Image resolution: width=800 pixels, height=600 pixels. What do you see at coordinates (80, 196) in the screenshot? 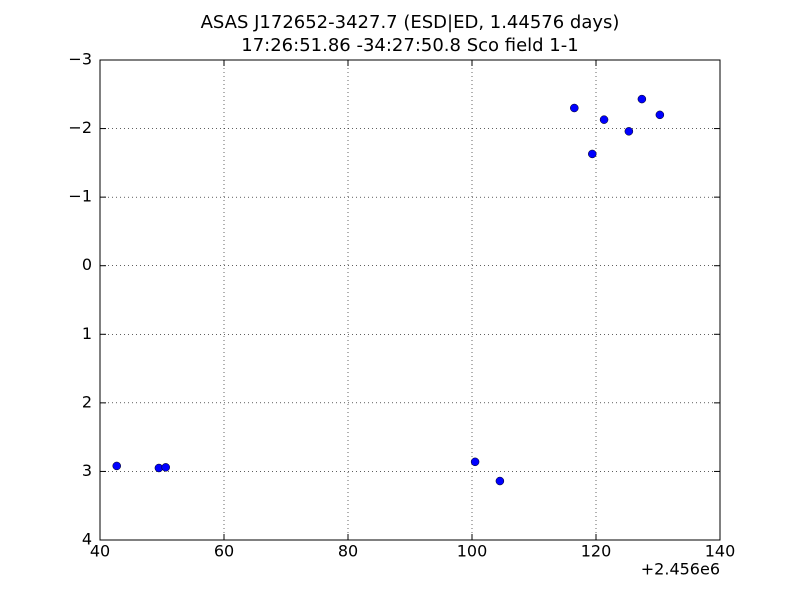
I see `y-tick-label: −1` at bounding box center [80, 196].